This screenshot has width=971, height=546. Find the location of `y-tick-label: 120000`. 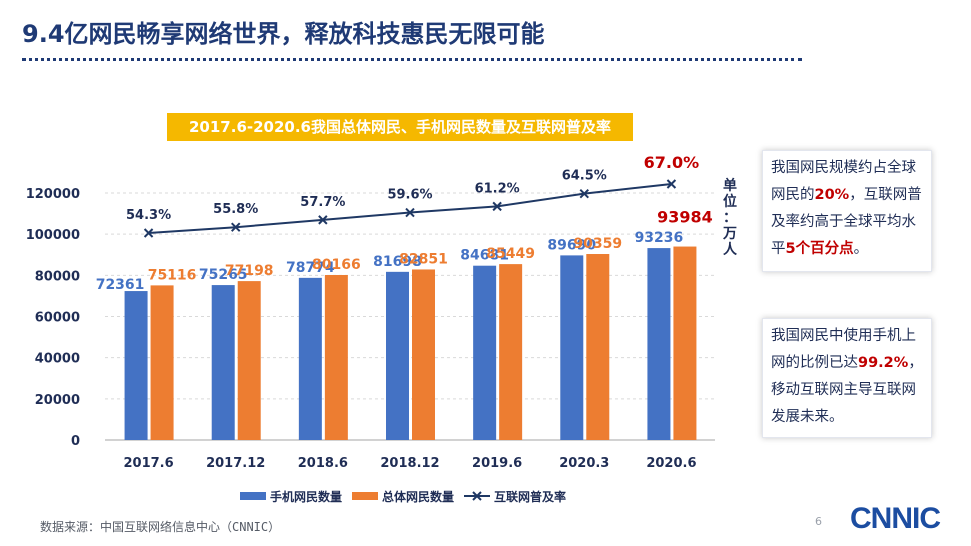

y-tick-label: 120000 is located at coordinates (53, 194).